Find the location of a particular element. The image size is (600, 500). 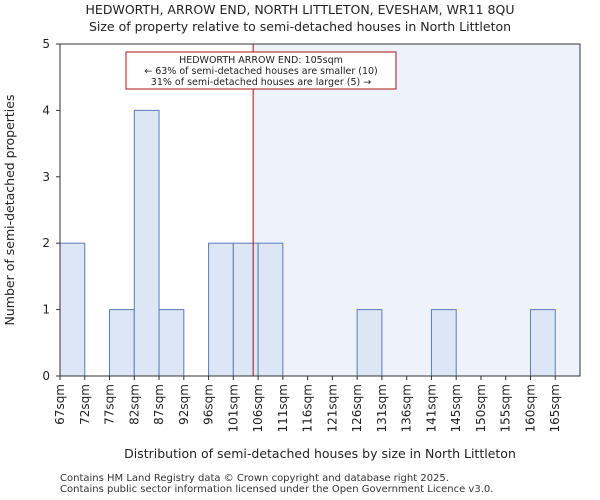

x-tick-label: 160sqm is located at coordinates (530, 408).